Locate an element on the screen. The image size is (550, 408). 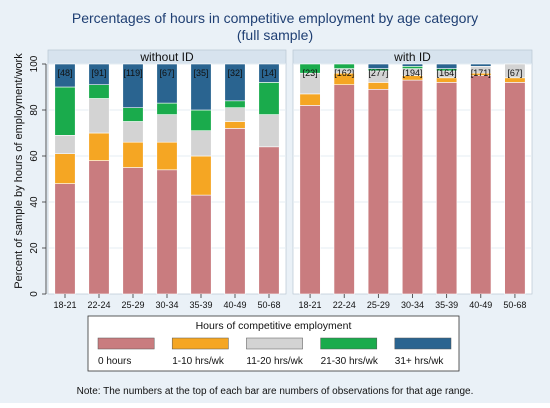
legend-label-1: 1-10 hrs/wk is located at coordinates (198, 361).